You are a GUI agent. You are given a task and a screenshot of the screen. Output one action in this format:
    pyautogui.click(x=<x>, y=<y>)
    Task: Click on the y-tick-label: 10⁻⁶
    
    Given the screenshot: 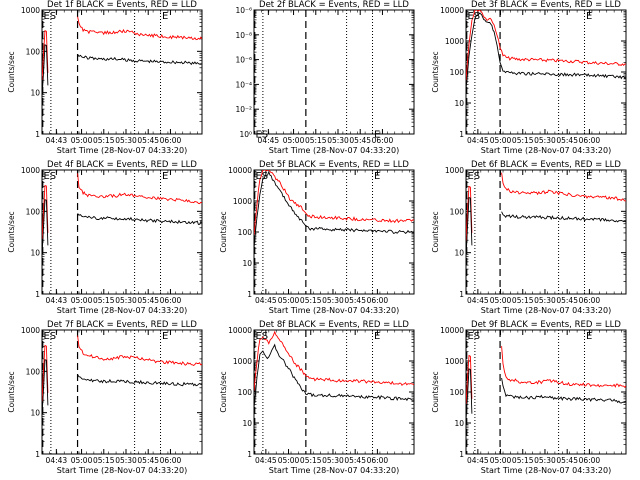 What is the action you would take?
    pyautogui.click(x=243, y=60)
    